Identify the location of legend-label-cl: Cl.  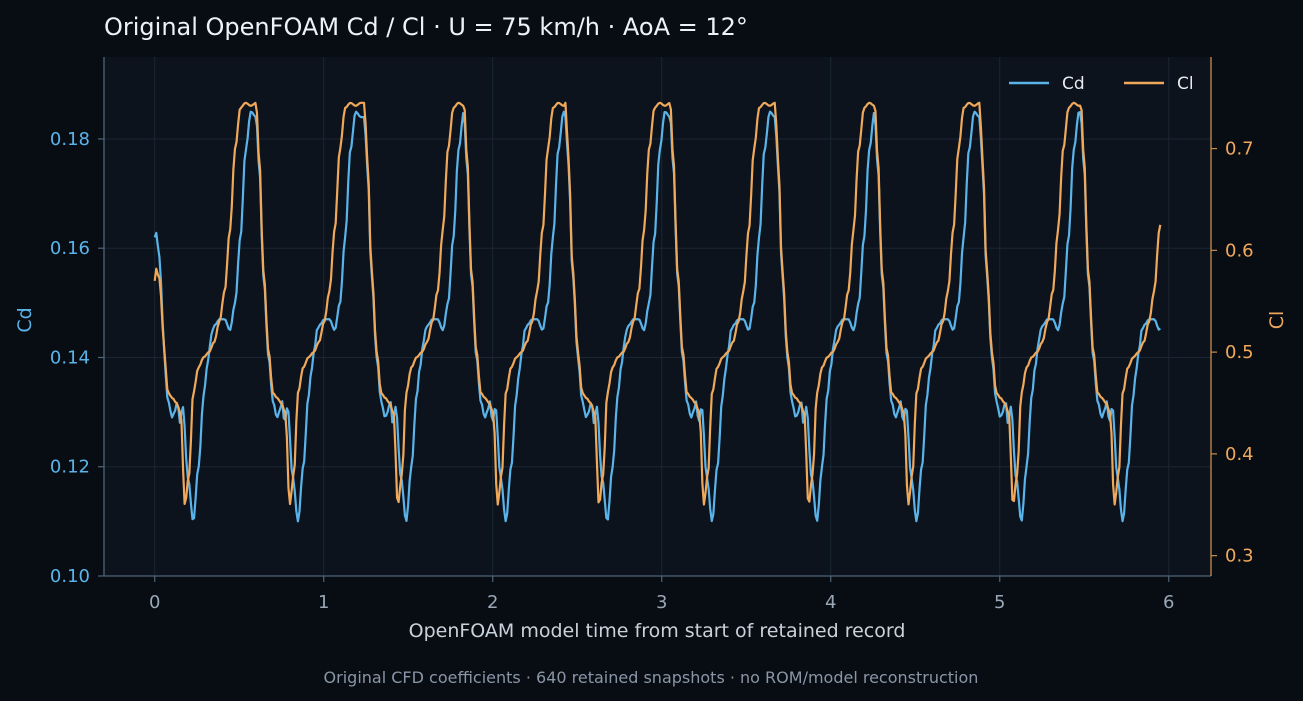
(1185, 84).